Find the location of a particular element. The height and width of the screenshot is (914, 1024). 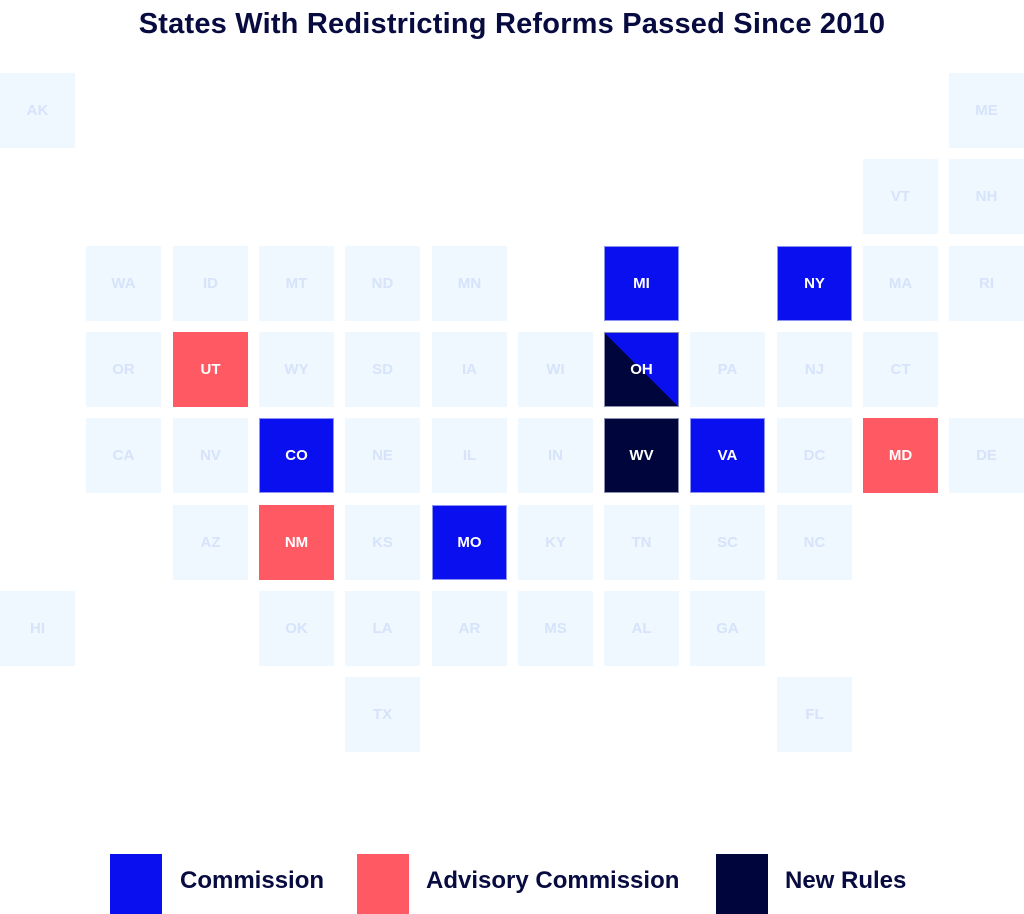

state-label: MN is located at coordinates (469, 283).